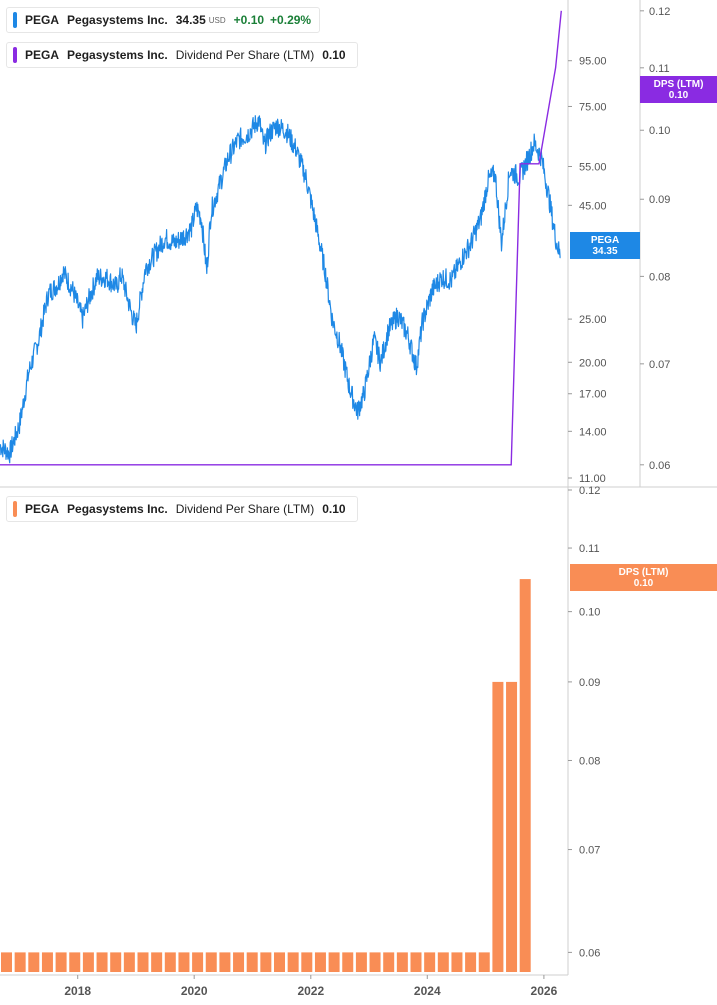 Image resolution: width=717 pixels, height=1005 pixels. What do you see at coordinates (77, 991) in the screenshot?
I see `x-axis-year-label: 2018` at bounding box center [77, 991].